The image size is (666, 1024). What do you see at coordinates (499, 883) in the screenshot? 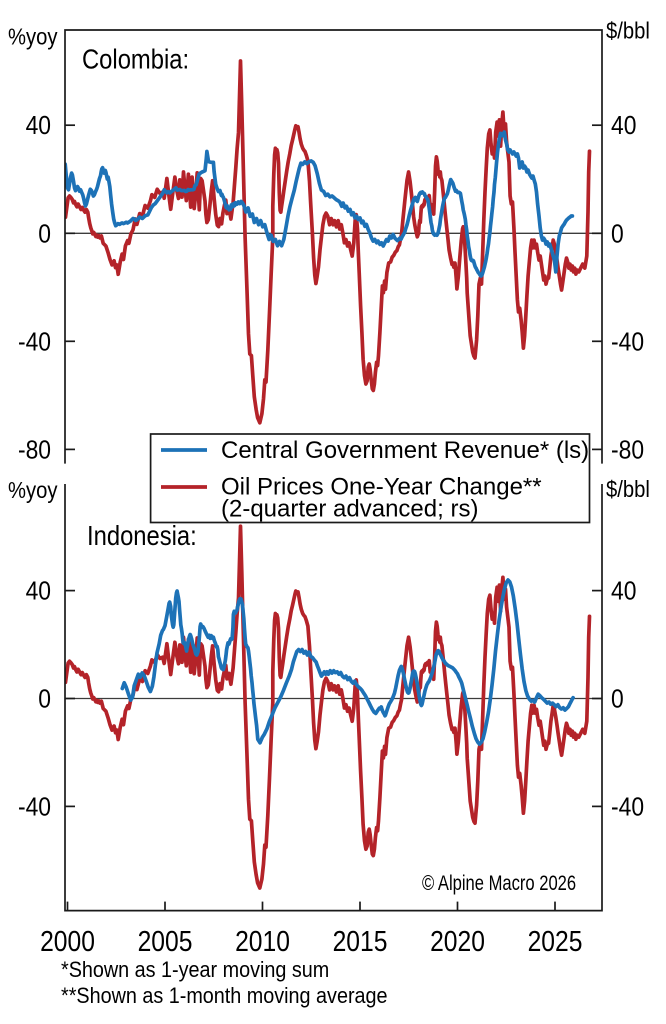
I see `svg-text: © Alpine Macro 2026` at bounding box center [499, 883].